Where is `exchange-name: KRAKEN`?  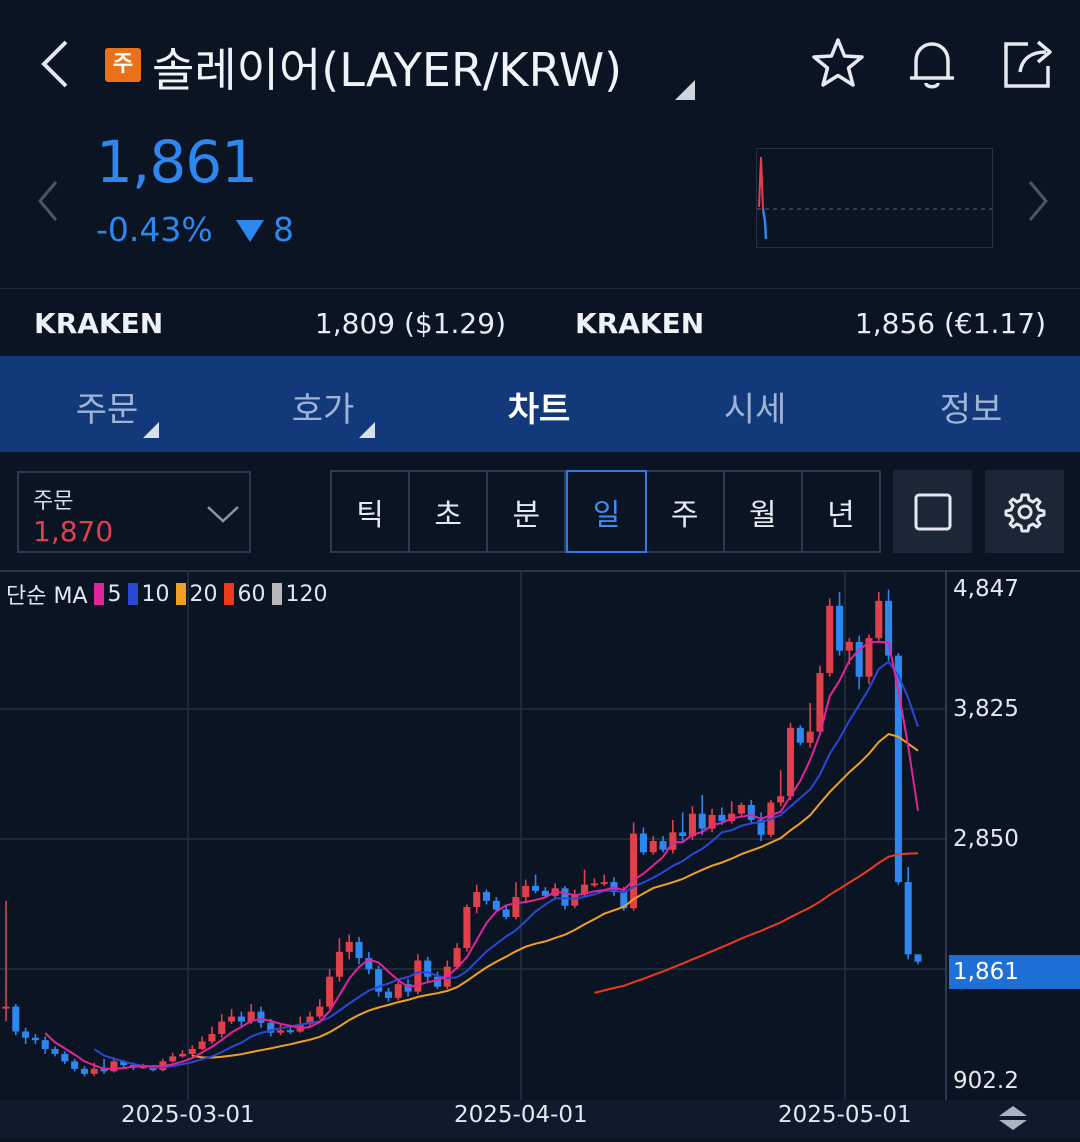
exchange-name: KRAKEN is located at coordinates (99, 323).